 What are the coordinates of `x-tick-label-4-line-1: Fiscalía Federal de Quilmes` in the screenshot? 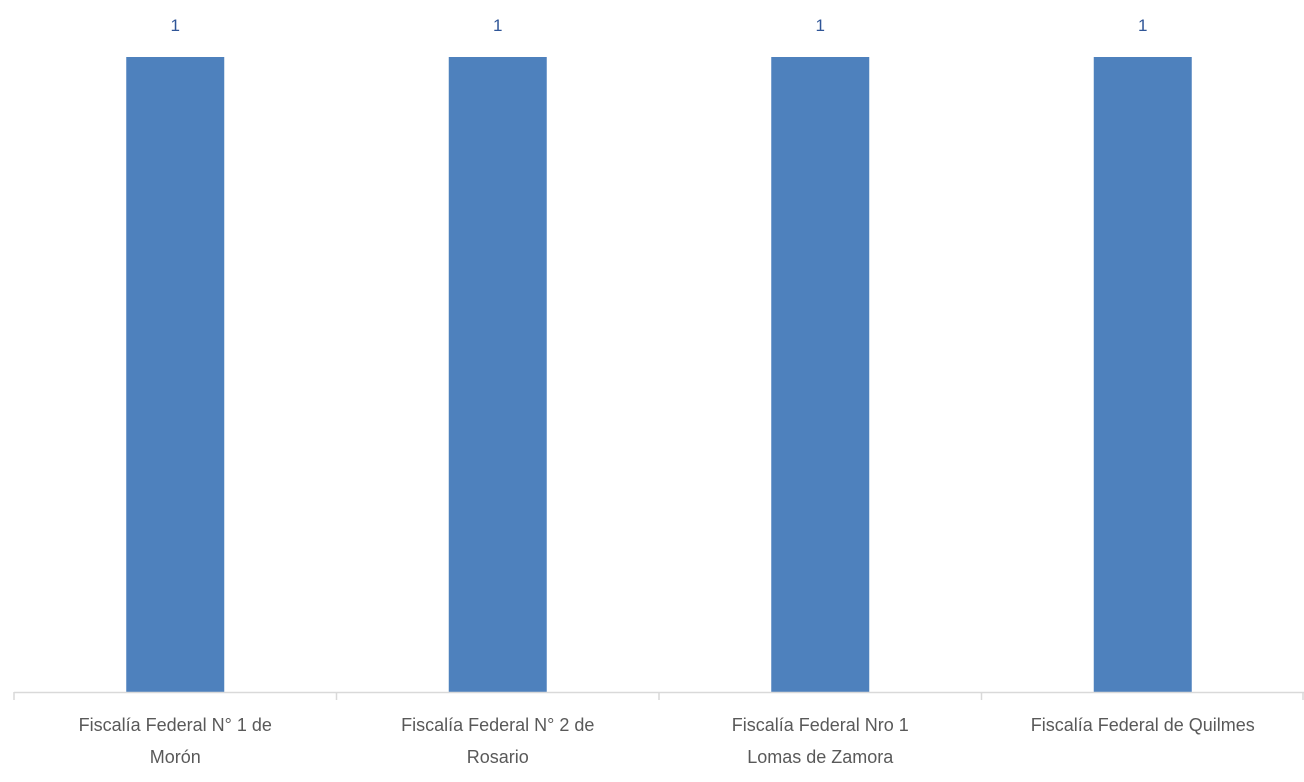 It's located at (1143, 725).